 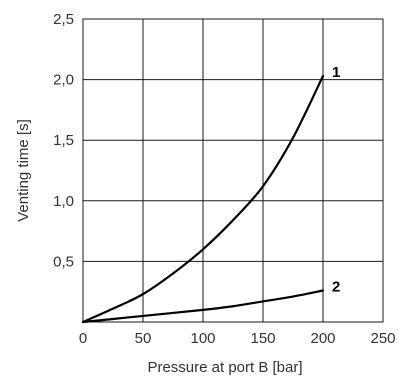 I want to click on y-tick-labels: 0,5 1,0 1,5 2,0 2,5, so click(x=63, y=140).